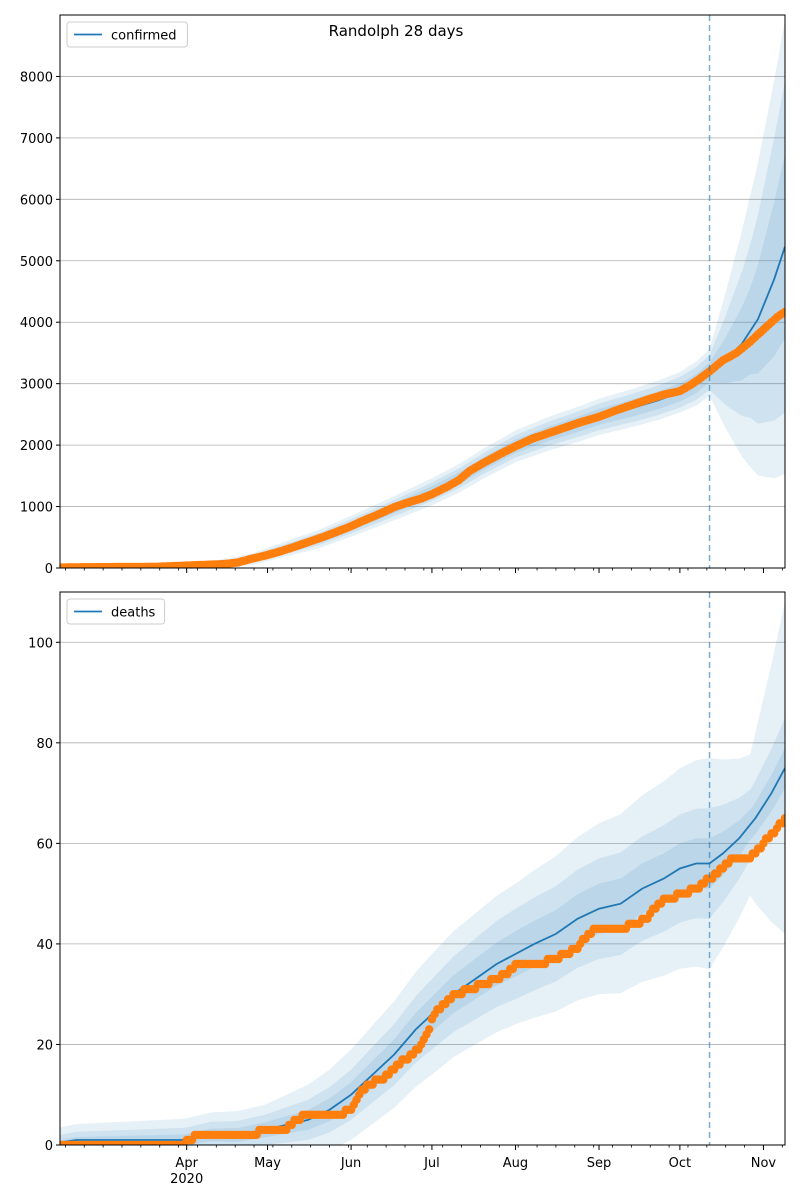 The height and width of the screenshot is (1200, 800). I want to click on y-tick-label: 8000, so click(36, 77).